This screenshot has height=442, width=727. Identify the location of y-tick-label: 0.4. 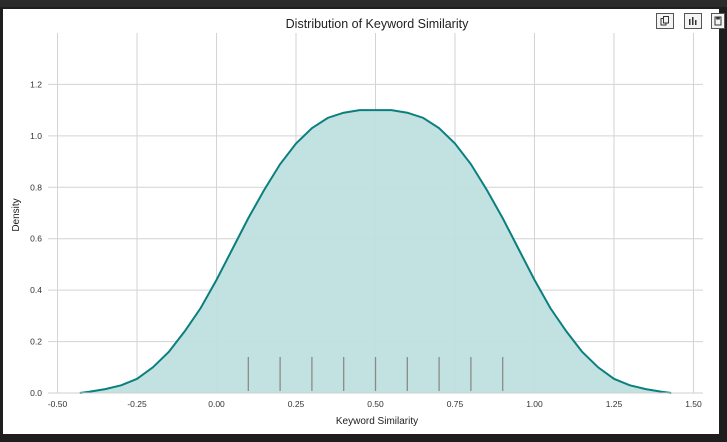
(36, 290).